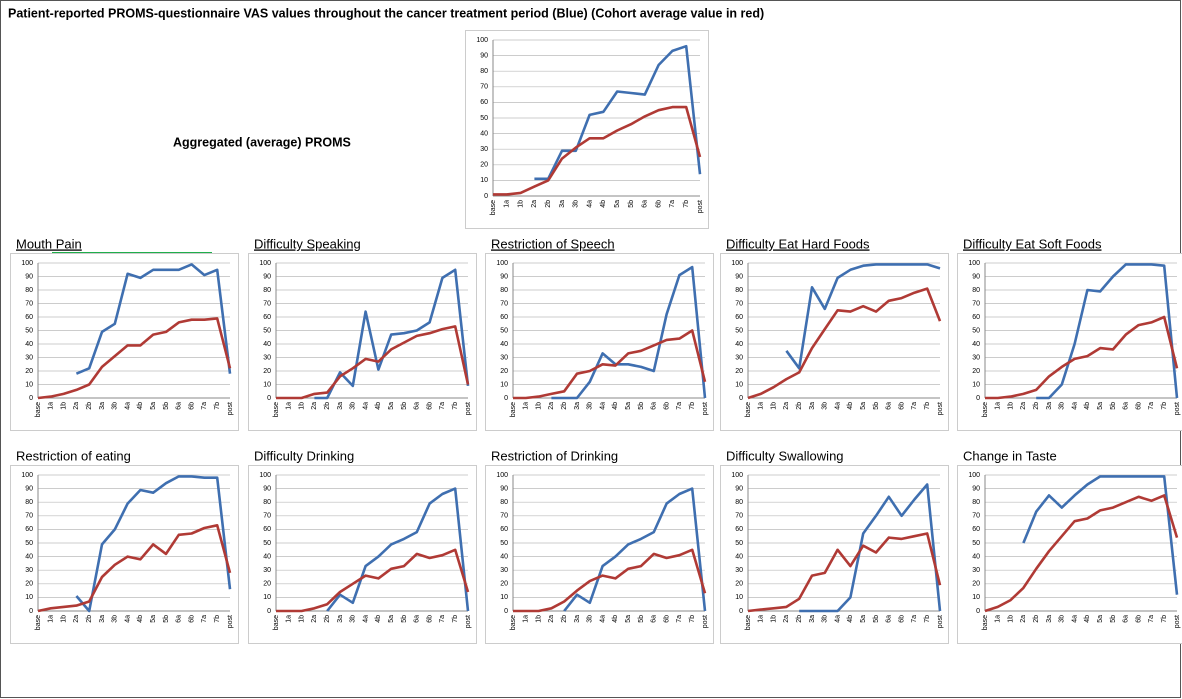 The height and width of the screenshot is (699, 1182). I want to click on chart-title: Restriction of Speech, so click(553, 243).